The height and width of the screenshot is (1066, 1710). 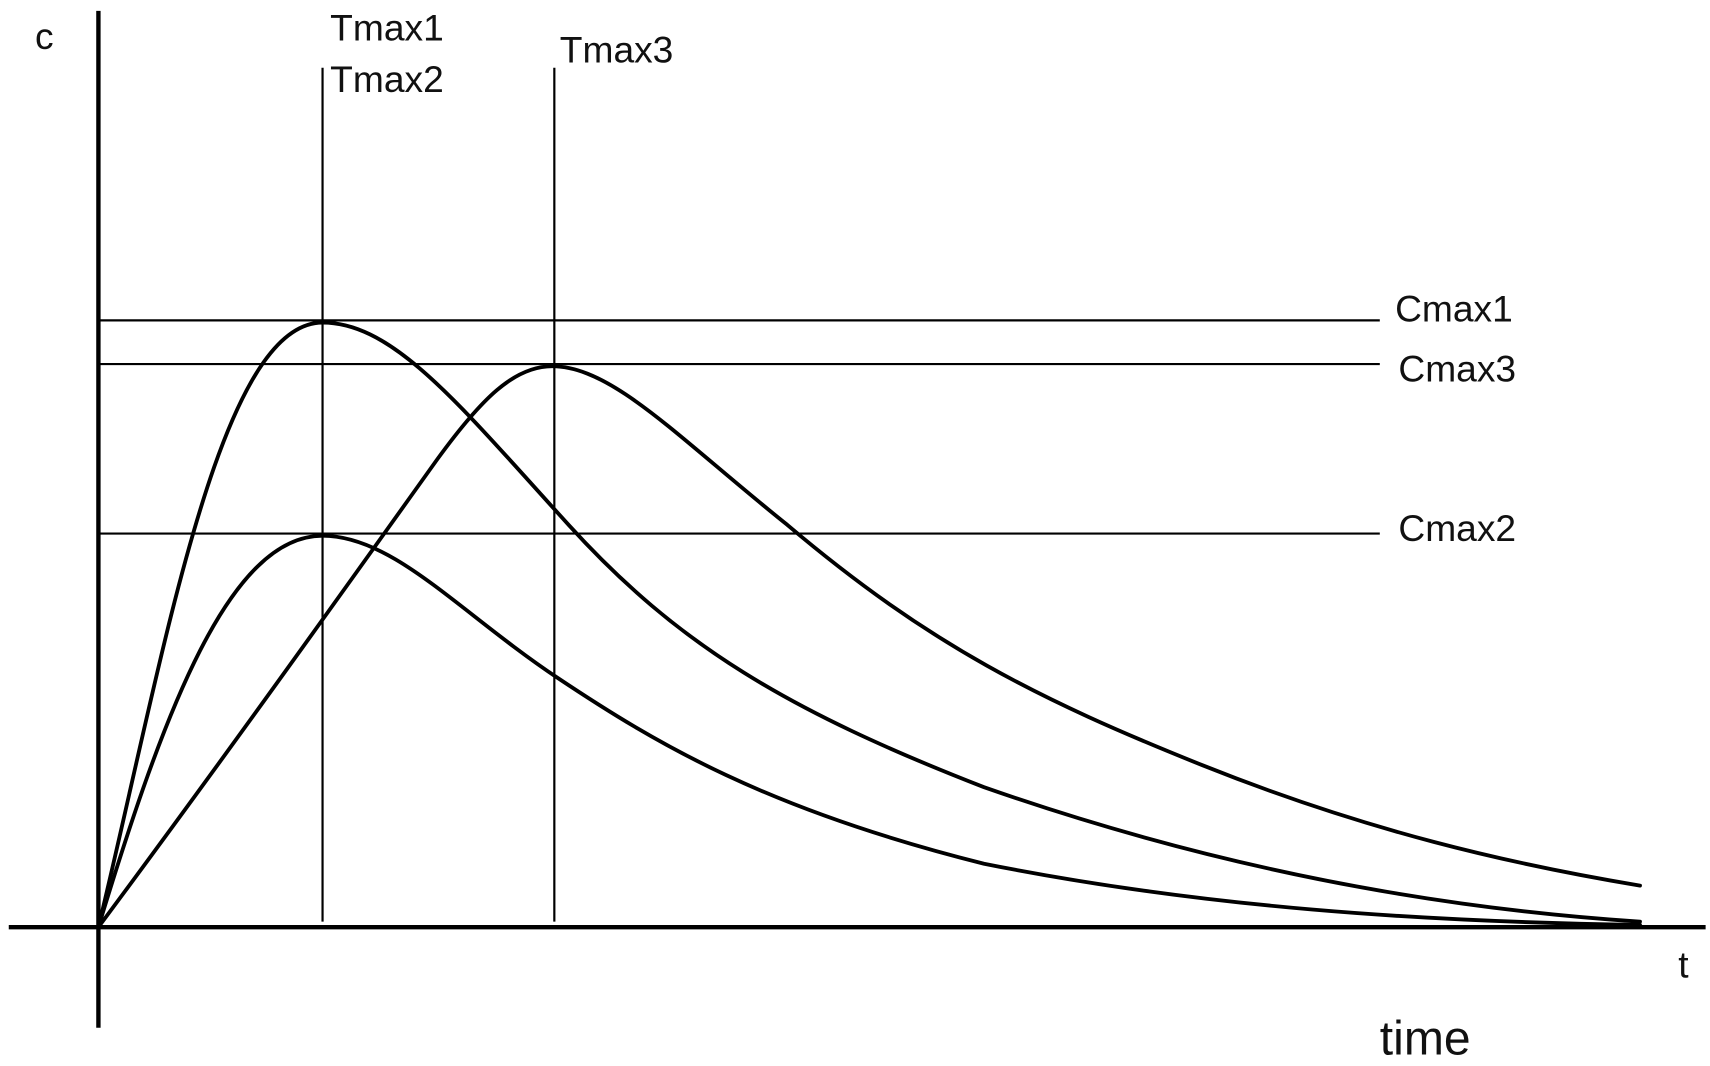 What do you see at coordinates (1683, 964) in the screenshot?
I see `x-axis-label: t` at bounding box center [1683, 964].